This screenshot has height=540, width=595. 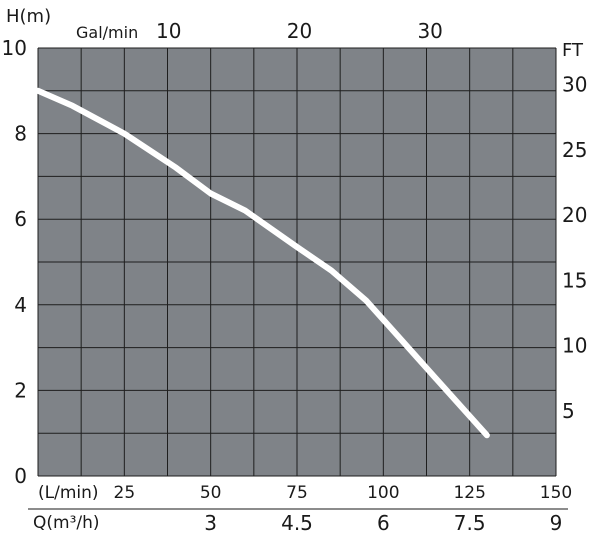 I want to click on x-bottom-lmin-tick-label: 100, so click(x=383, y=493).